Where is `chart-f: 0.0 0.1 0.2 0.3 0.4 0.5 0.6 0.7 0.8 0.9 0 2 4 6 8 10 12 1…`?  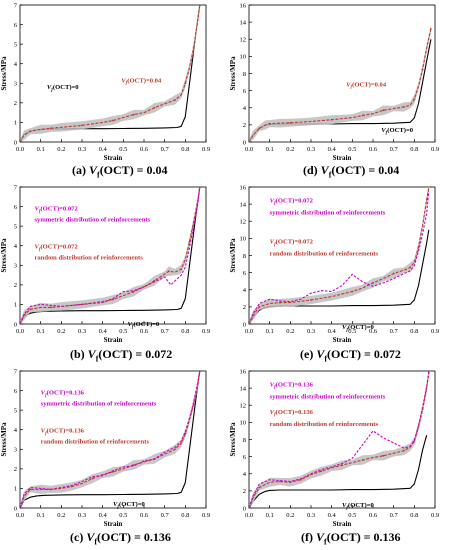 chart-f: 0.0 0.1 0.2 0.3 0.4 0.5 0.6 0.7 0.8 0.9 0 2 4 6 8 10 12 1… is located at coordinates (334, 448).